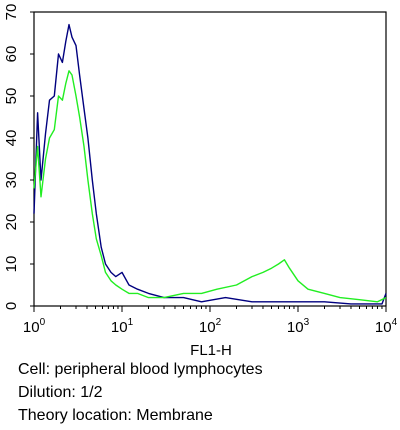 This screenshot has width=400, height=430. I want to click on location-caption: Theory location: Membrane, so click(115, 415).